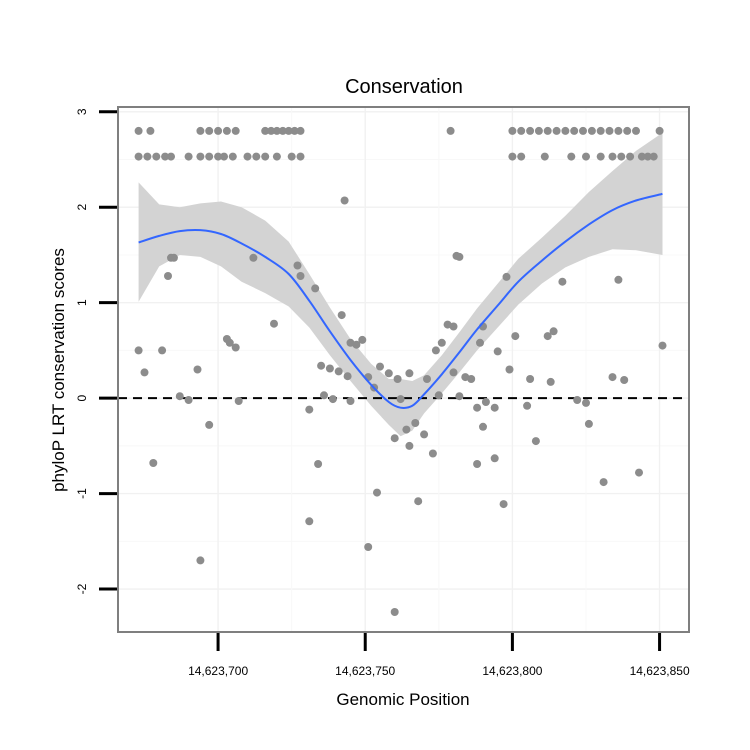 The height and width of the screenshot is (750, 750). Describe the element at coordinates (96, 351) in the screenshot. I see `y-axis: -2 -1 0 1 2 3` at that location.